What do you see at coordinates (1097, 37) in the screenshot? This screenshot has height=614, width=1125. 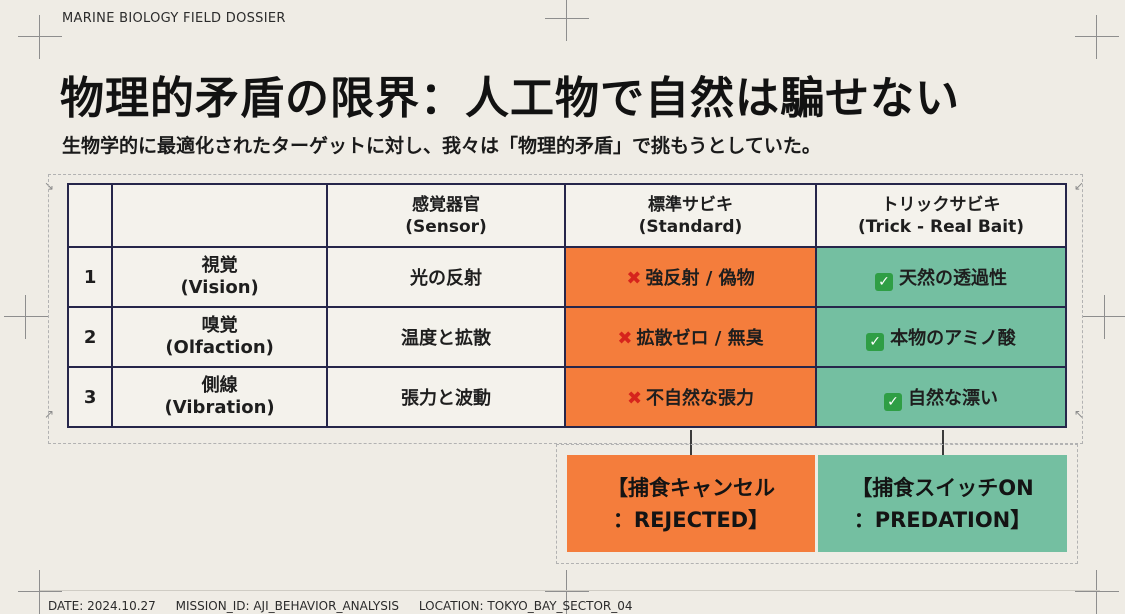 I see `crosshair-mark-top-right` at bounding box center [1097, 37].